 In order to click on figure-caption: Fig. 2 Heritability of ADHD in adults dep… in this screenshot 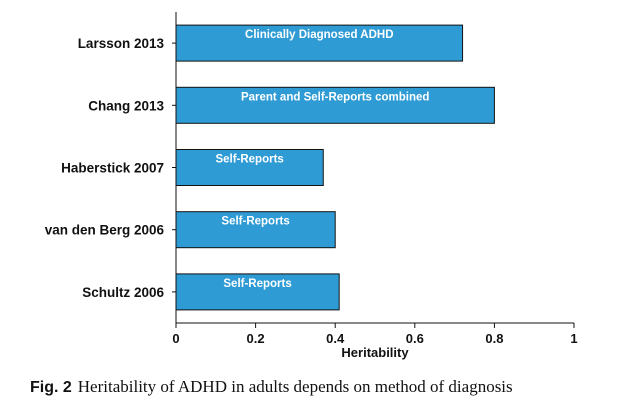, I will do `click(320, 387)`.